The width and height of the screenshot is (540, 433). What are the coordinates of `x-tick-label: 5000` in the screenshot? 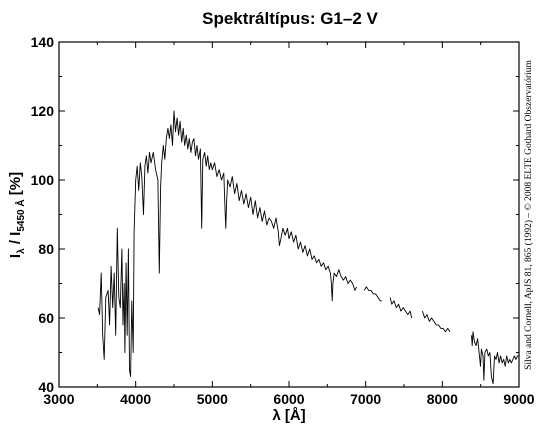 It's located at (212, 399).